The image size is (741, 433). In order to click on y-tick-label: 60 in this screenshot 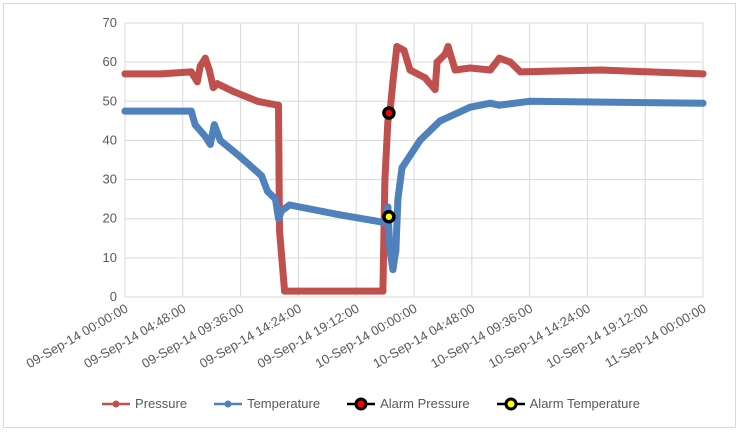, I will do `click(110, 61)`.